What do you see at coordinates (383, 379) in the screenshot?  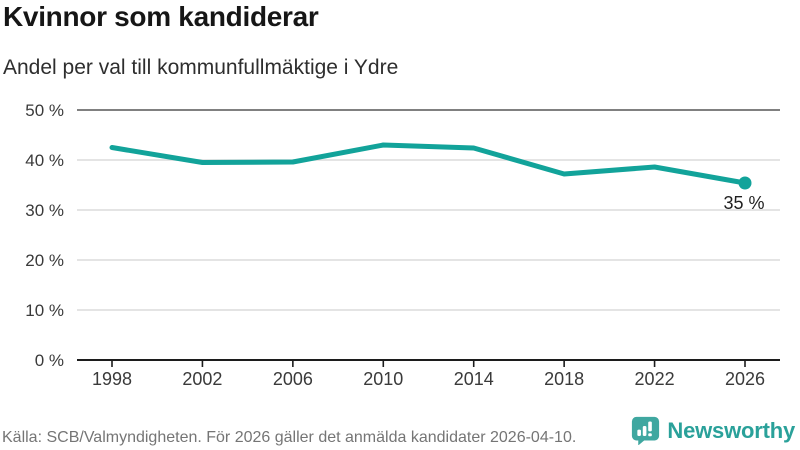 I see `x-tick-label: 2010` at bounding box center [383, 379].